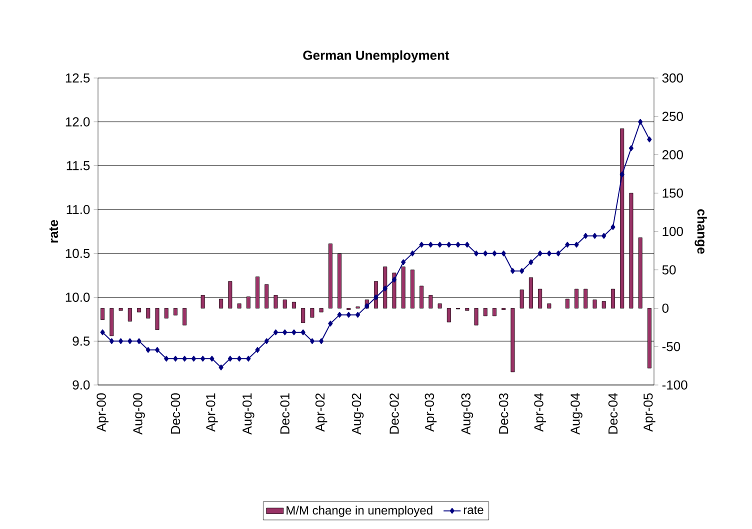 This screenshot has height=529, width=752. Describe the element at coordinates (650, 412) in the screenshot. I see `x-tick-label: Apr-05` at that location.